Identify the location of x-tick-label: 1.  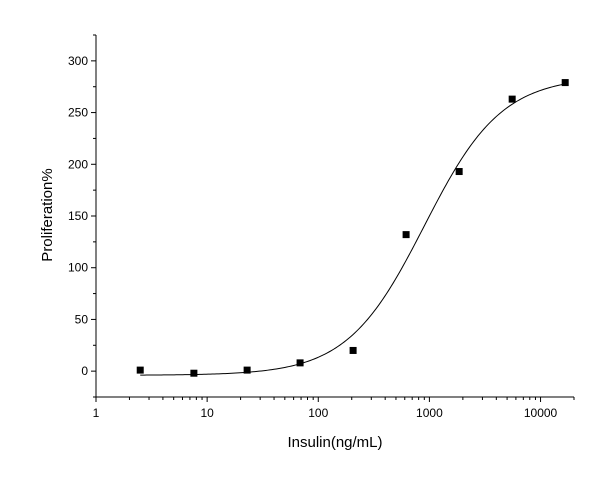
(96, 413).